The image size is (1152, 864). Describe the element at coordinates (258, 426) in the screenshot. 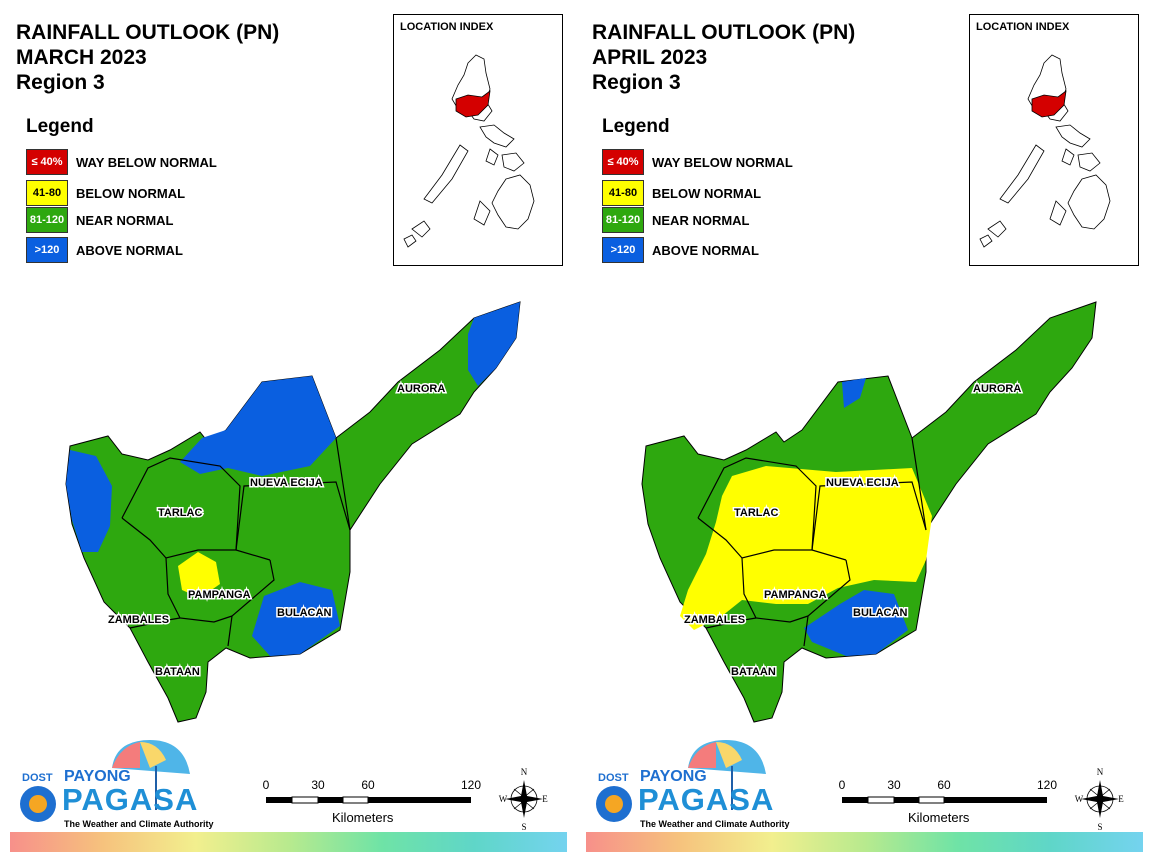

I see `above-normal-nueva-ecija` at that location.